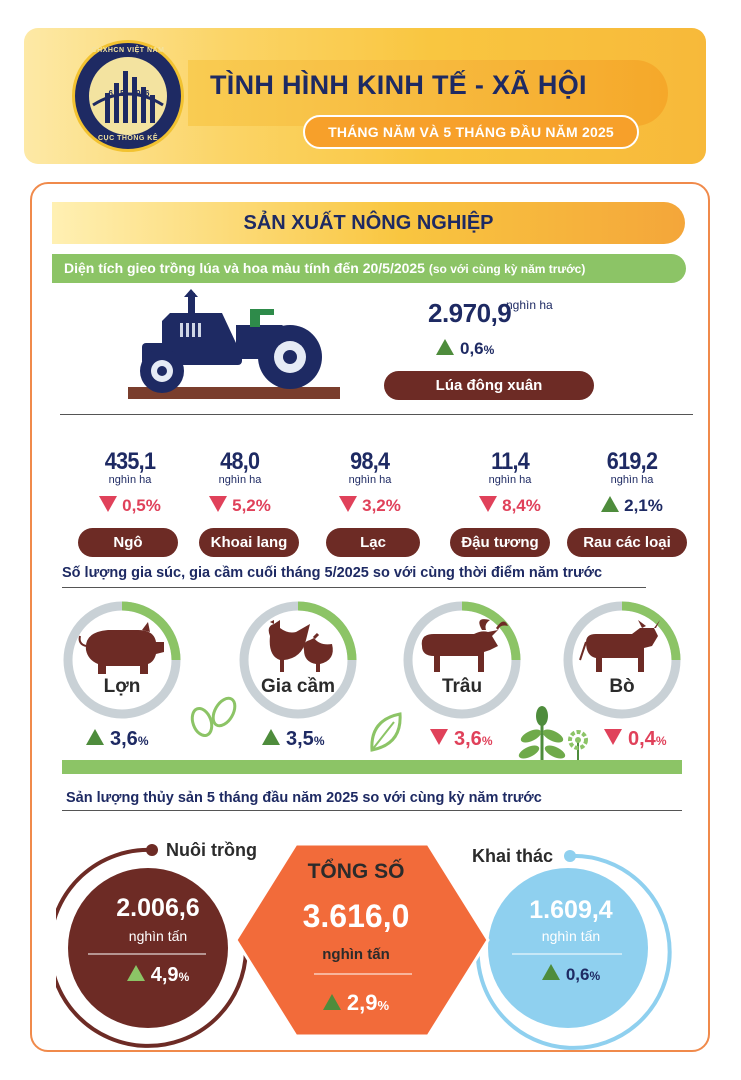 This screenshot has width=741, height=1080. What do you see at coordinates (381, 505) in the screenshot?
I see `crop-change-value: 3,2%` at bounding box center [381, 505].